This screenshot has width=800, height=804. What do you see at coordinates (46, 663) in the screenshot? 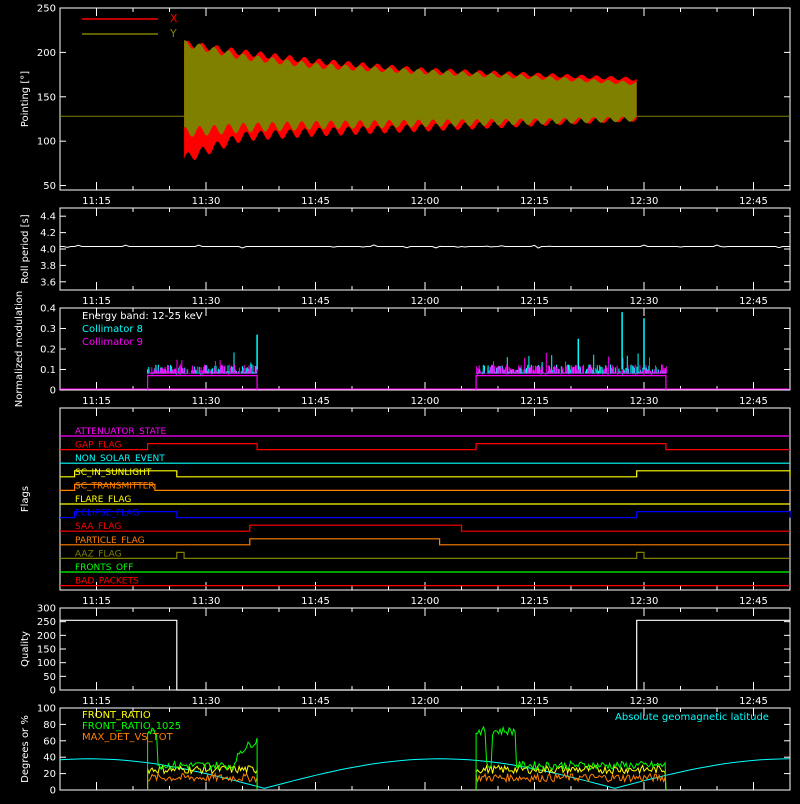
I see `panel-4-ytick-label: 100` at bounding box center [46, 663].